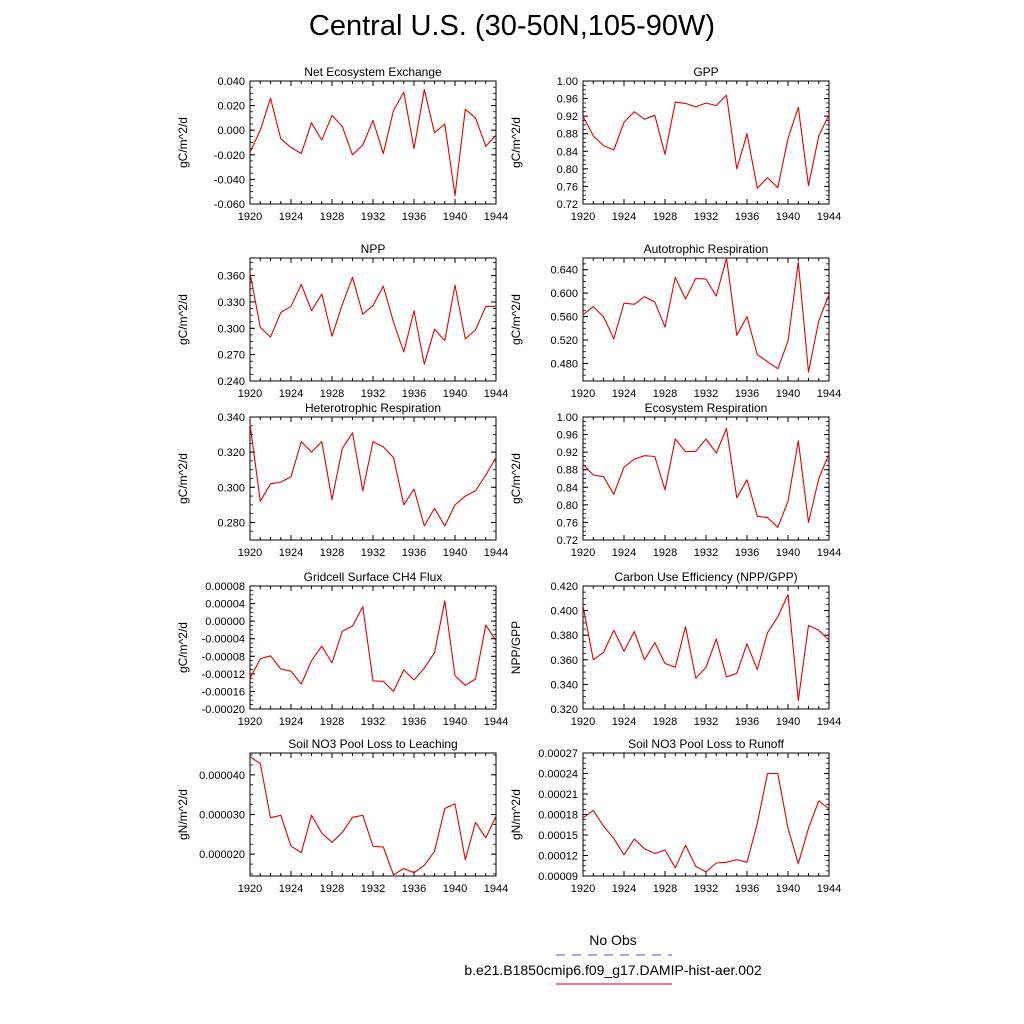  Describe the element at coordinates (229, 180) in the screenshot. I see `y-tick-label: -0.040` at that location.